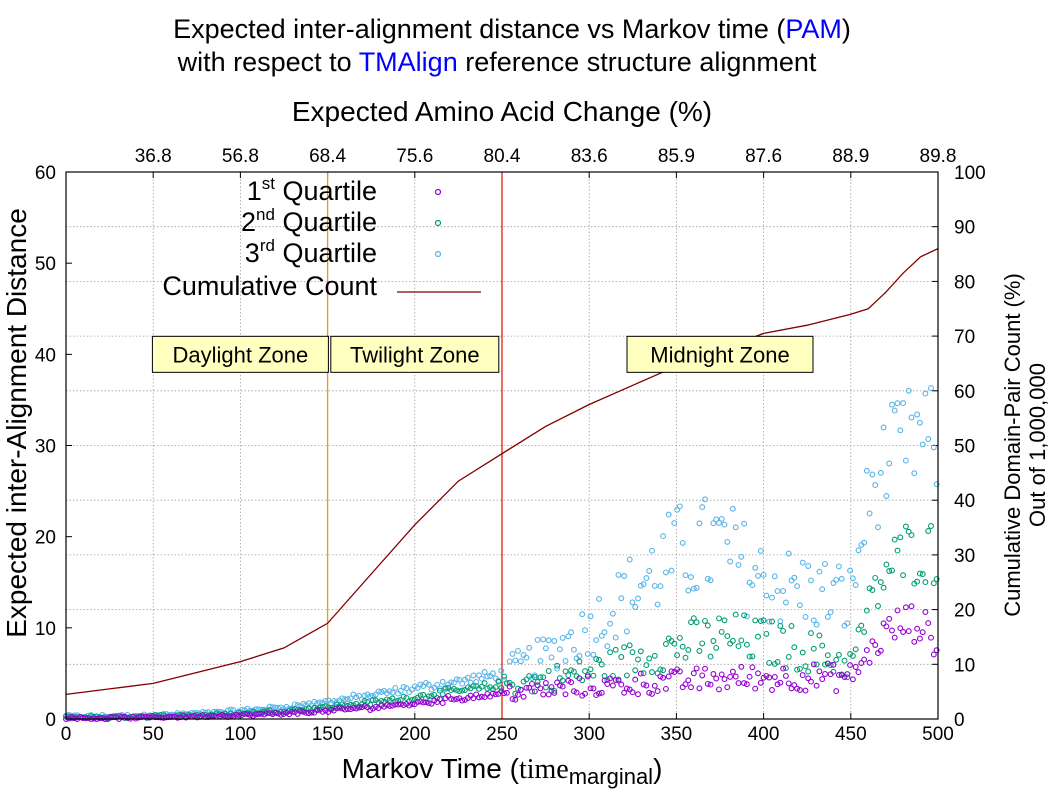 This screenshot has height=800, width=1050. Describe the element at coordinates (265, 214) in the screenshot. I see `legend-q2-sup: nd` at that location.